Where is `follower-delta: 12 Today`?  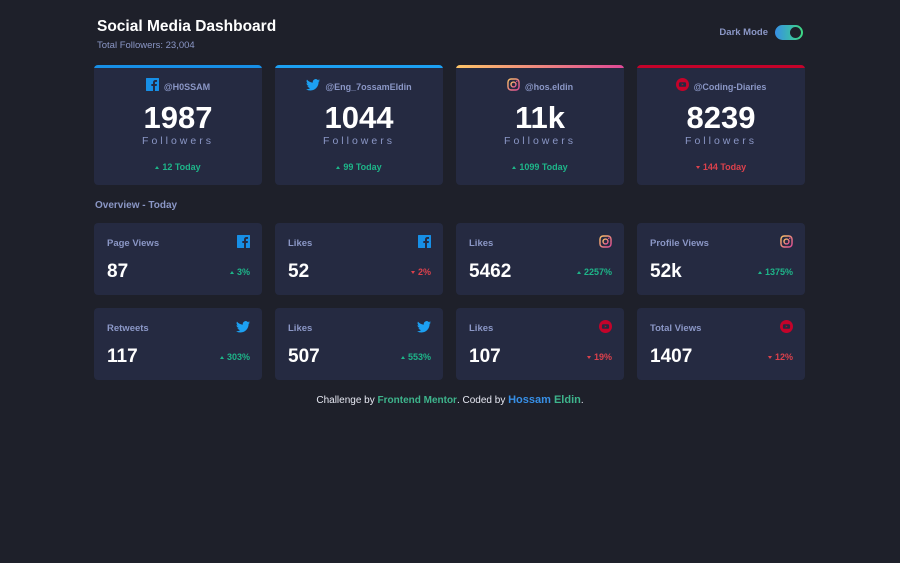 follower-delta: 12 Today is located at coordinates (178, 167).